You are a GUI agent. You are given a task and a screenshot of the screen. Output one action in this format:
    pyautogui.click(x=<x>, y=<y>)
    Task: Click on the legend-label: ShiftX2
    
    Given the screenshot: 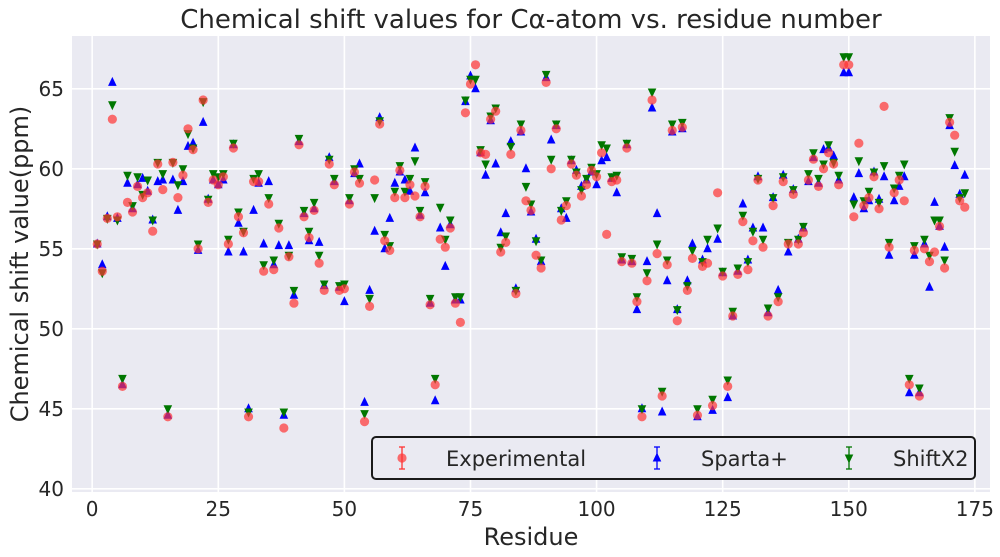 What is the action you would take?
    pyautogui.click(x=930, y=459)
    